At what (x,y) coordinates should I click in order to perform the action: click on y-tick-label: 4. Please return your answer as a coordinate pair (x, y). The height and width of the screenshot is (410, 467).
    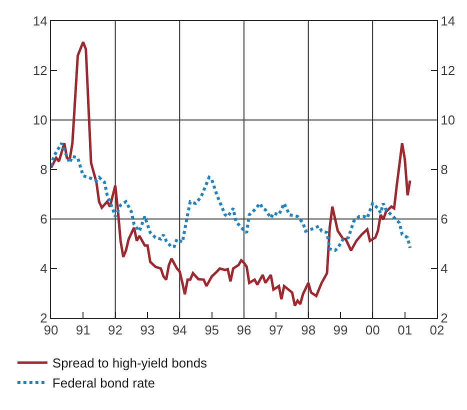
    Looking at the image, I should click on (44, 268).